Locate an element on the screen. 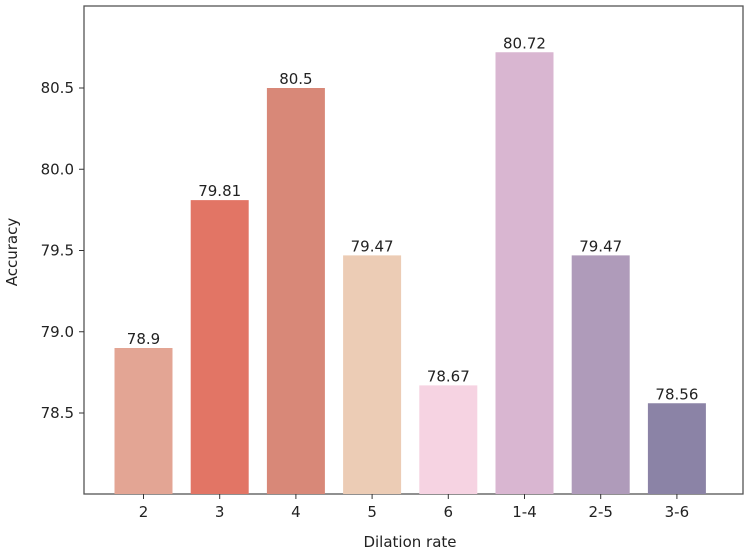 The height and width of the screenshot is (553, 747). x-tick-label: 2-5 is located at coordinates (600, 512).